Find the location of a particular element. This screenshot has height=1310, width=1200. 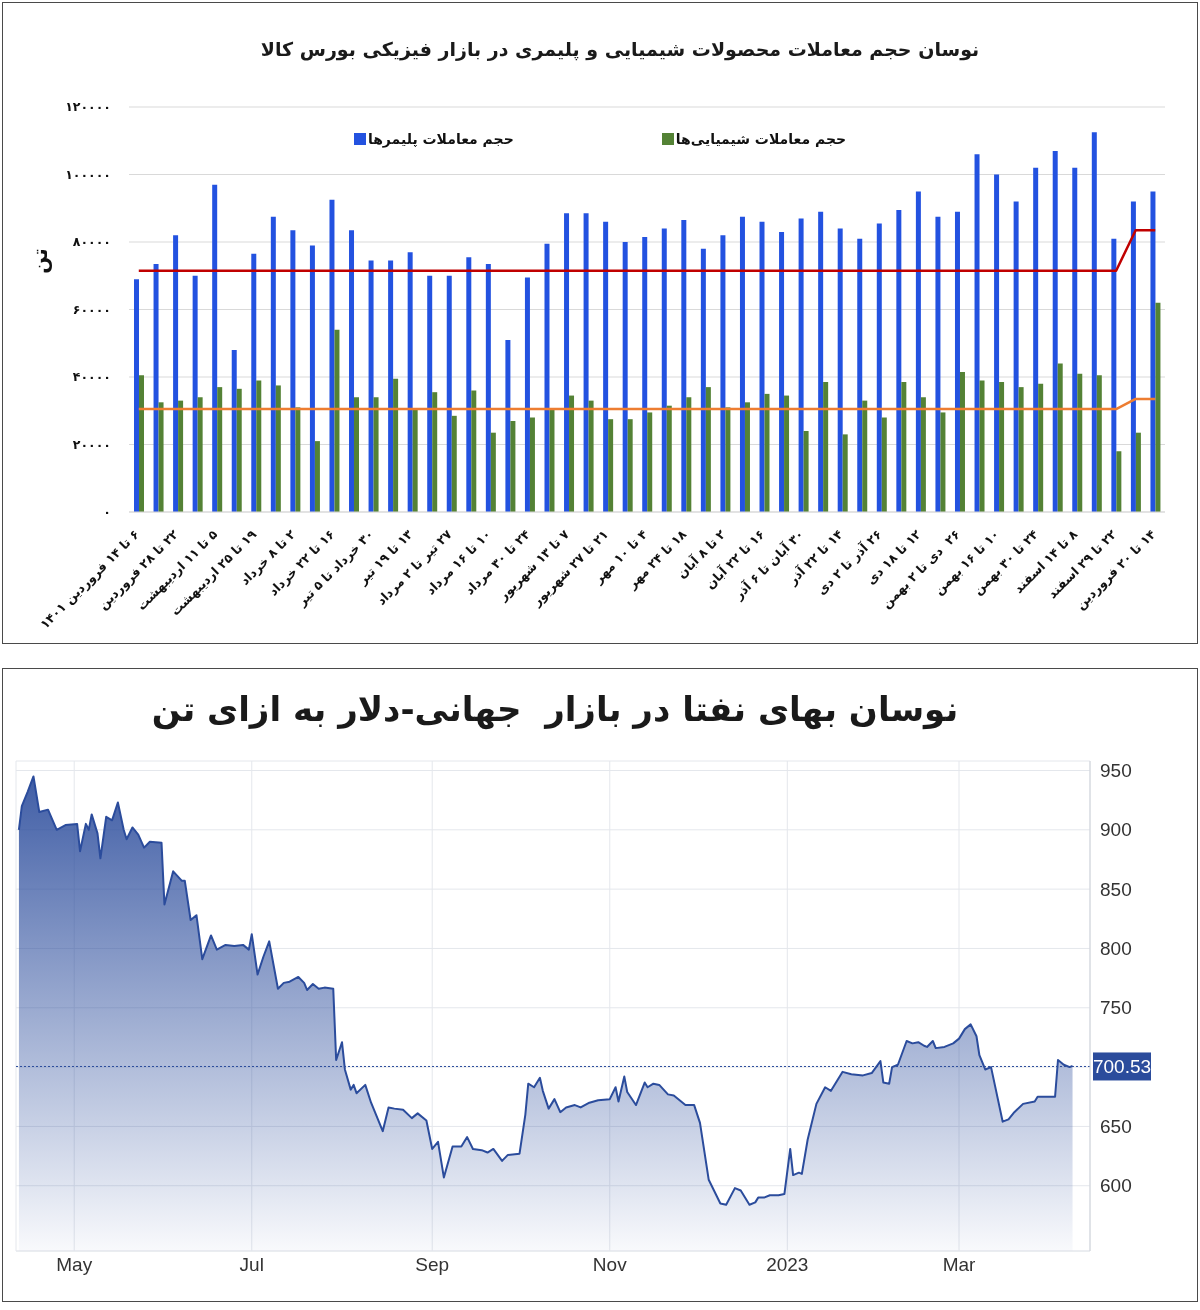

y-tick-label: 950 is located at coordinates (1116, 771).